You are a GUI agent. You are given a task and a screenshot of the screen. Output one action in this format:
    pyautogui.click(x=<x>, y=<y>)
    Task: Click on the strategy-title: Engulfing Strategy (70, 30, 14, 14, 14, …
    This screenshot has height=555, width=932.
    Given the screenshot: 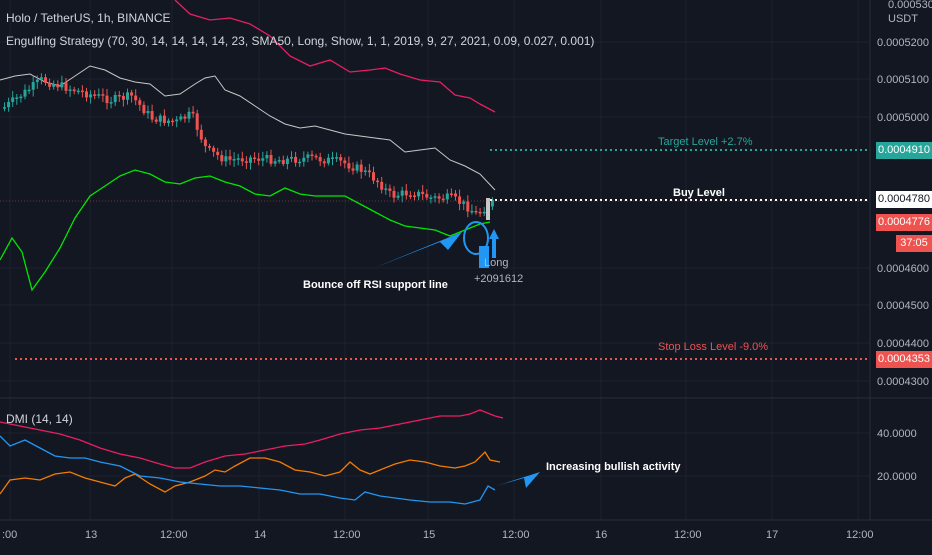 What is the action you would take?
    pyautogui.click(x=300, y=41)
    